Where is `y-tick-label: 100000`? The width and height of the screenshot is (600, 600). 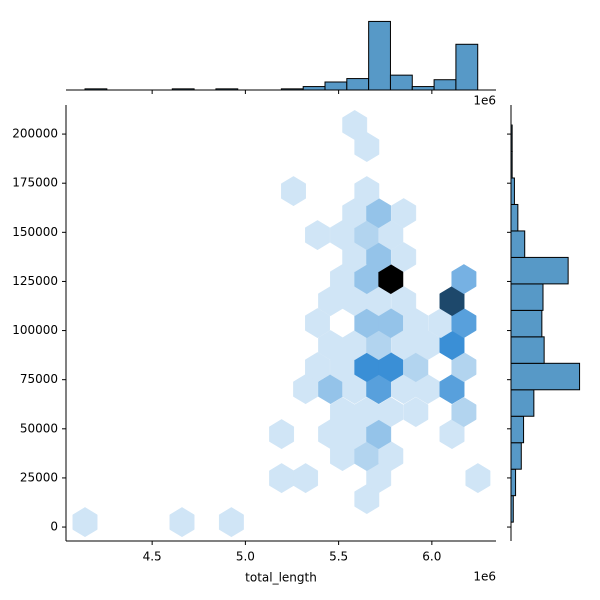 y-tick-label: 100000 is located at coordinates (35, 330).